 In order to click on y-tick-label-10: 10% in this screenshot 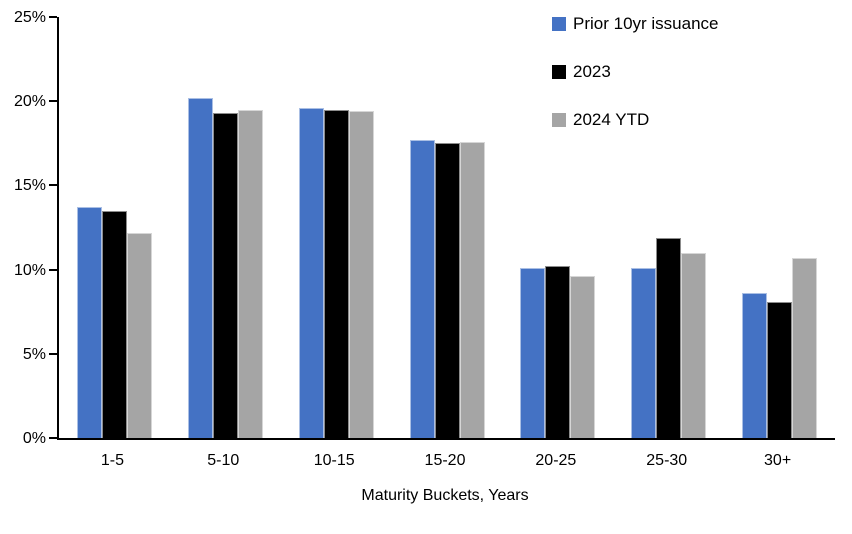, I will do `click(29, 270)`.